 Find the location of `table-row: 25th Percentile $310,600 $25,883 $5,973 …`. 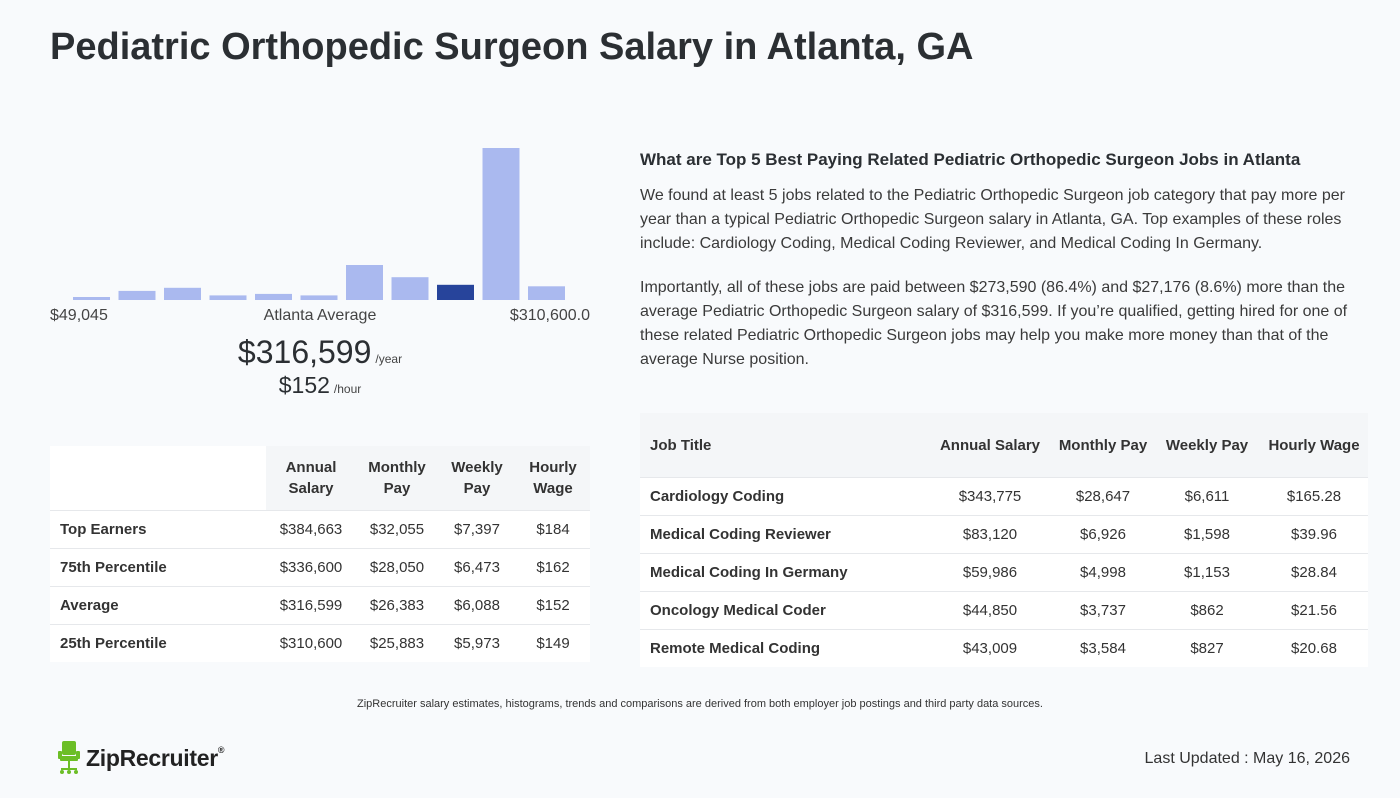

table-row: 25th Percentile $310,600 $25,883 $5,973 … is located at coordinates (320, 643).